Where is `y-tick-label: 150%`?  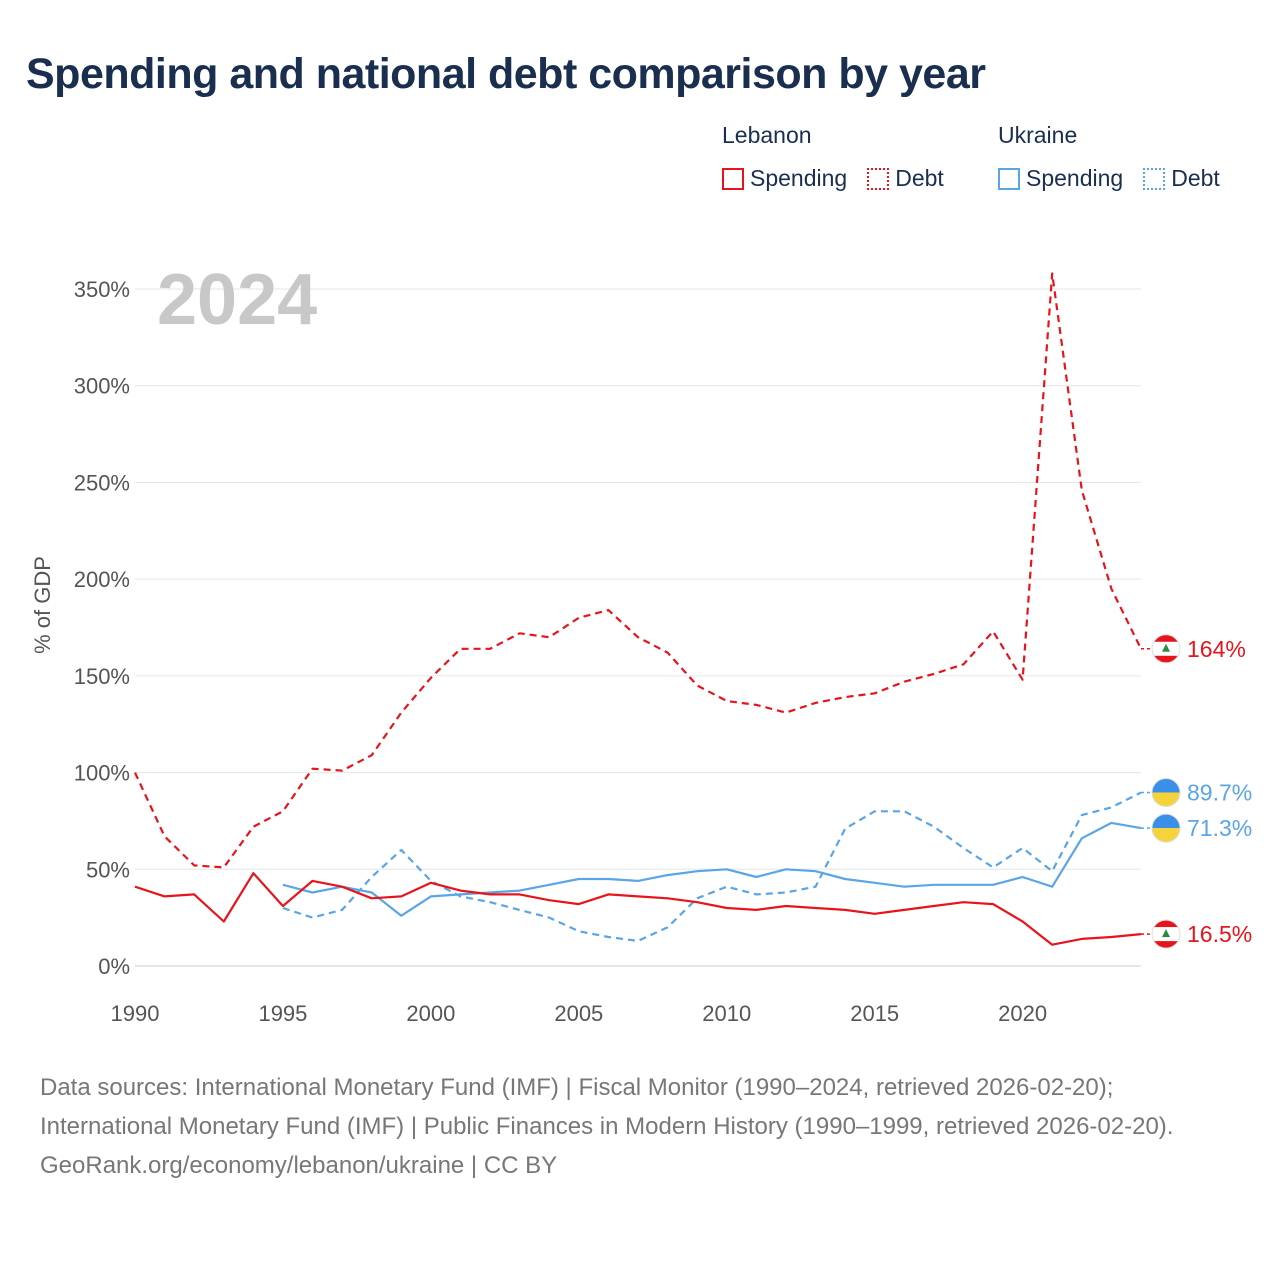
y-tick-label: 150% is located at coordinates (102, 676).